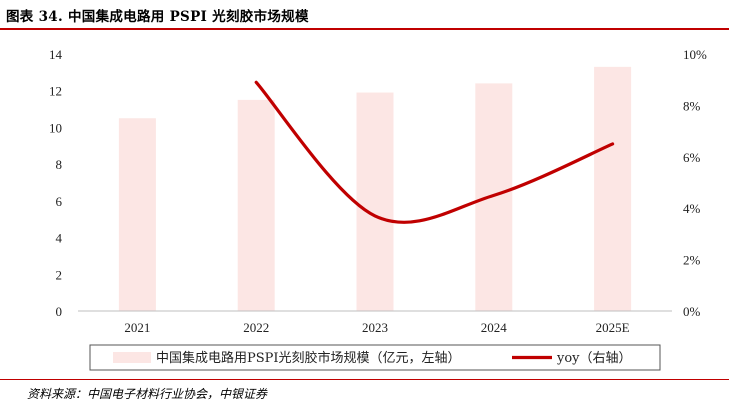 This screenshot has height=419, width=729. Describe the element at coordinates (692, 105) in the screenshot. I see `y-right-tick-label: 8%` at that location.